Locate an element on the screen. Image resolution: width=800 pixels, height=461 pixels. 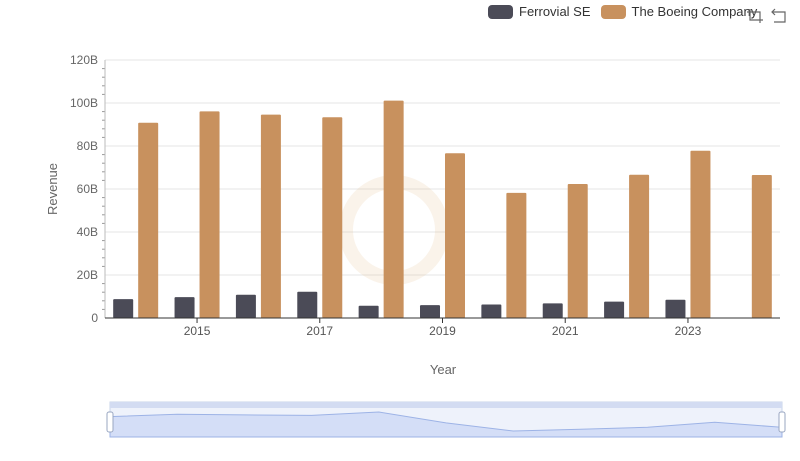
y-axis-label: Revenue is located at coordinates (52, 189).